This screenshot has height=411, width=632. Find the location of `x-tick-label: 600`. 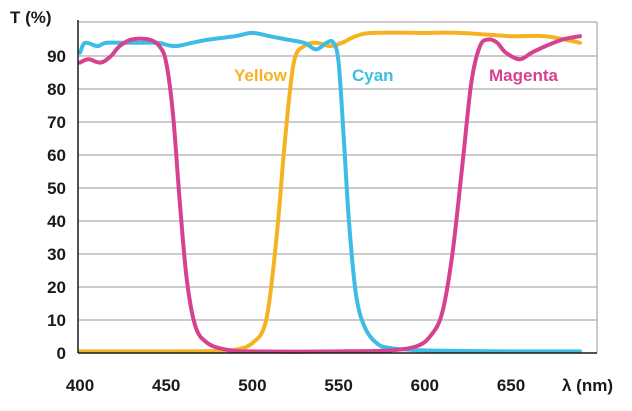

x-tick-label: 600 is located at coordinates (425, 385).